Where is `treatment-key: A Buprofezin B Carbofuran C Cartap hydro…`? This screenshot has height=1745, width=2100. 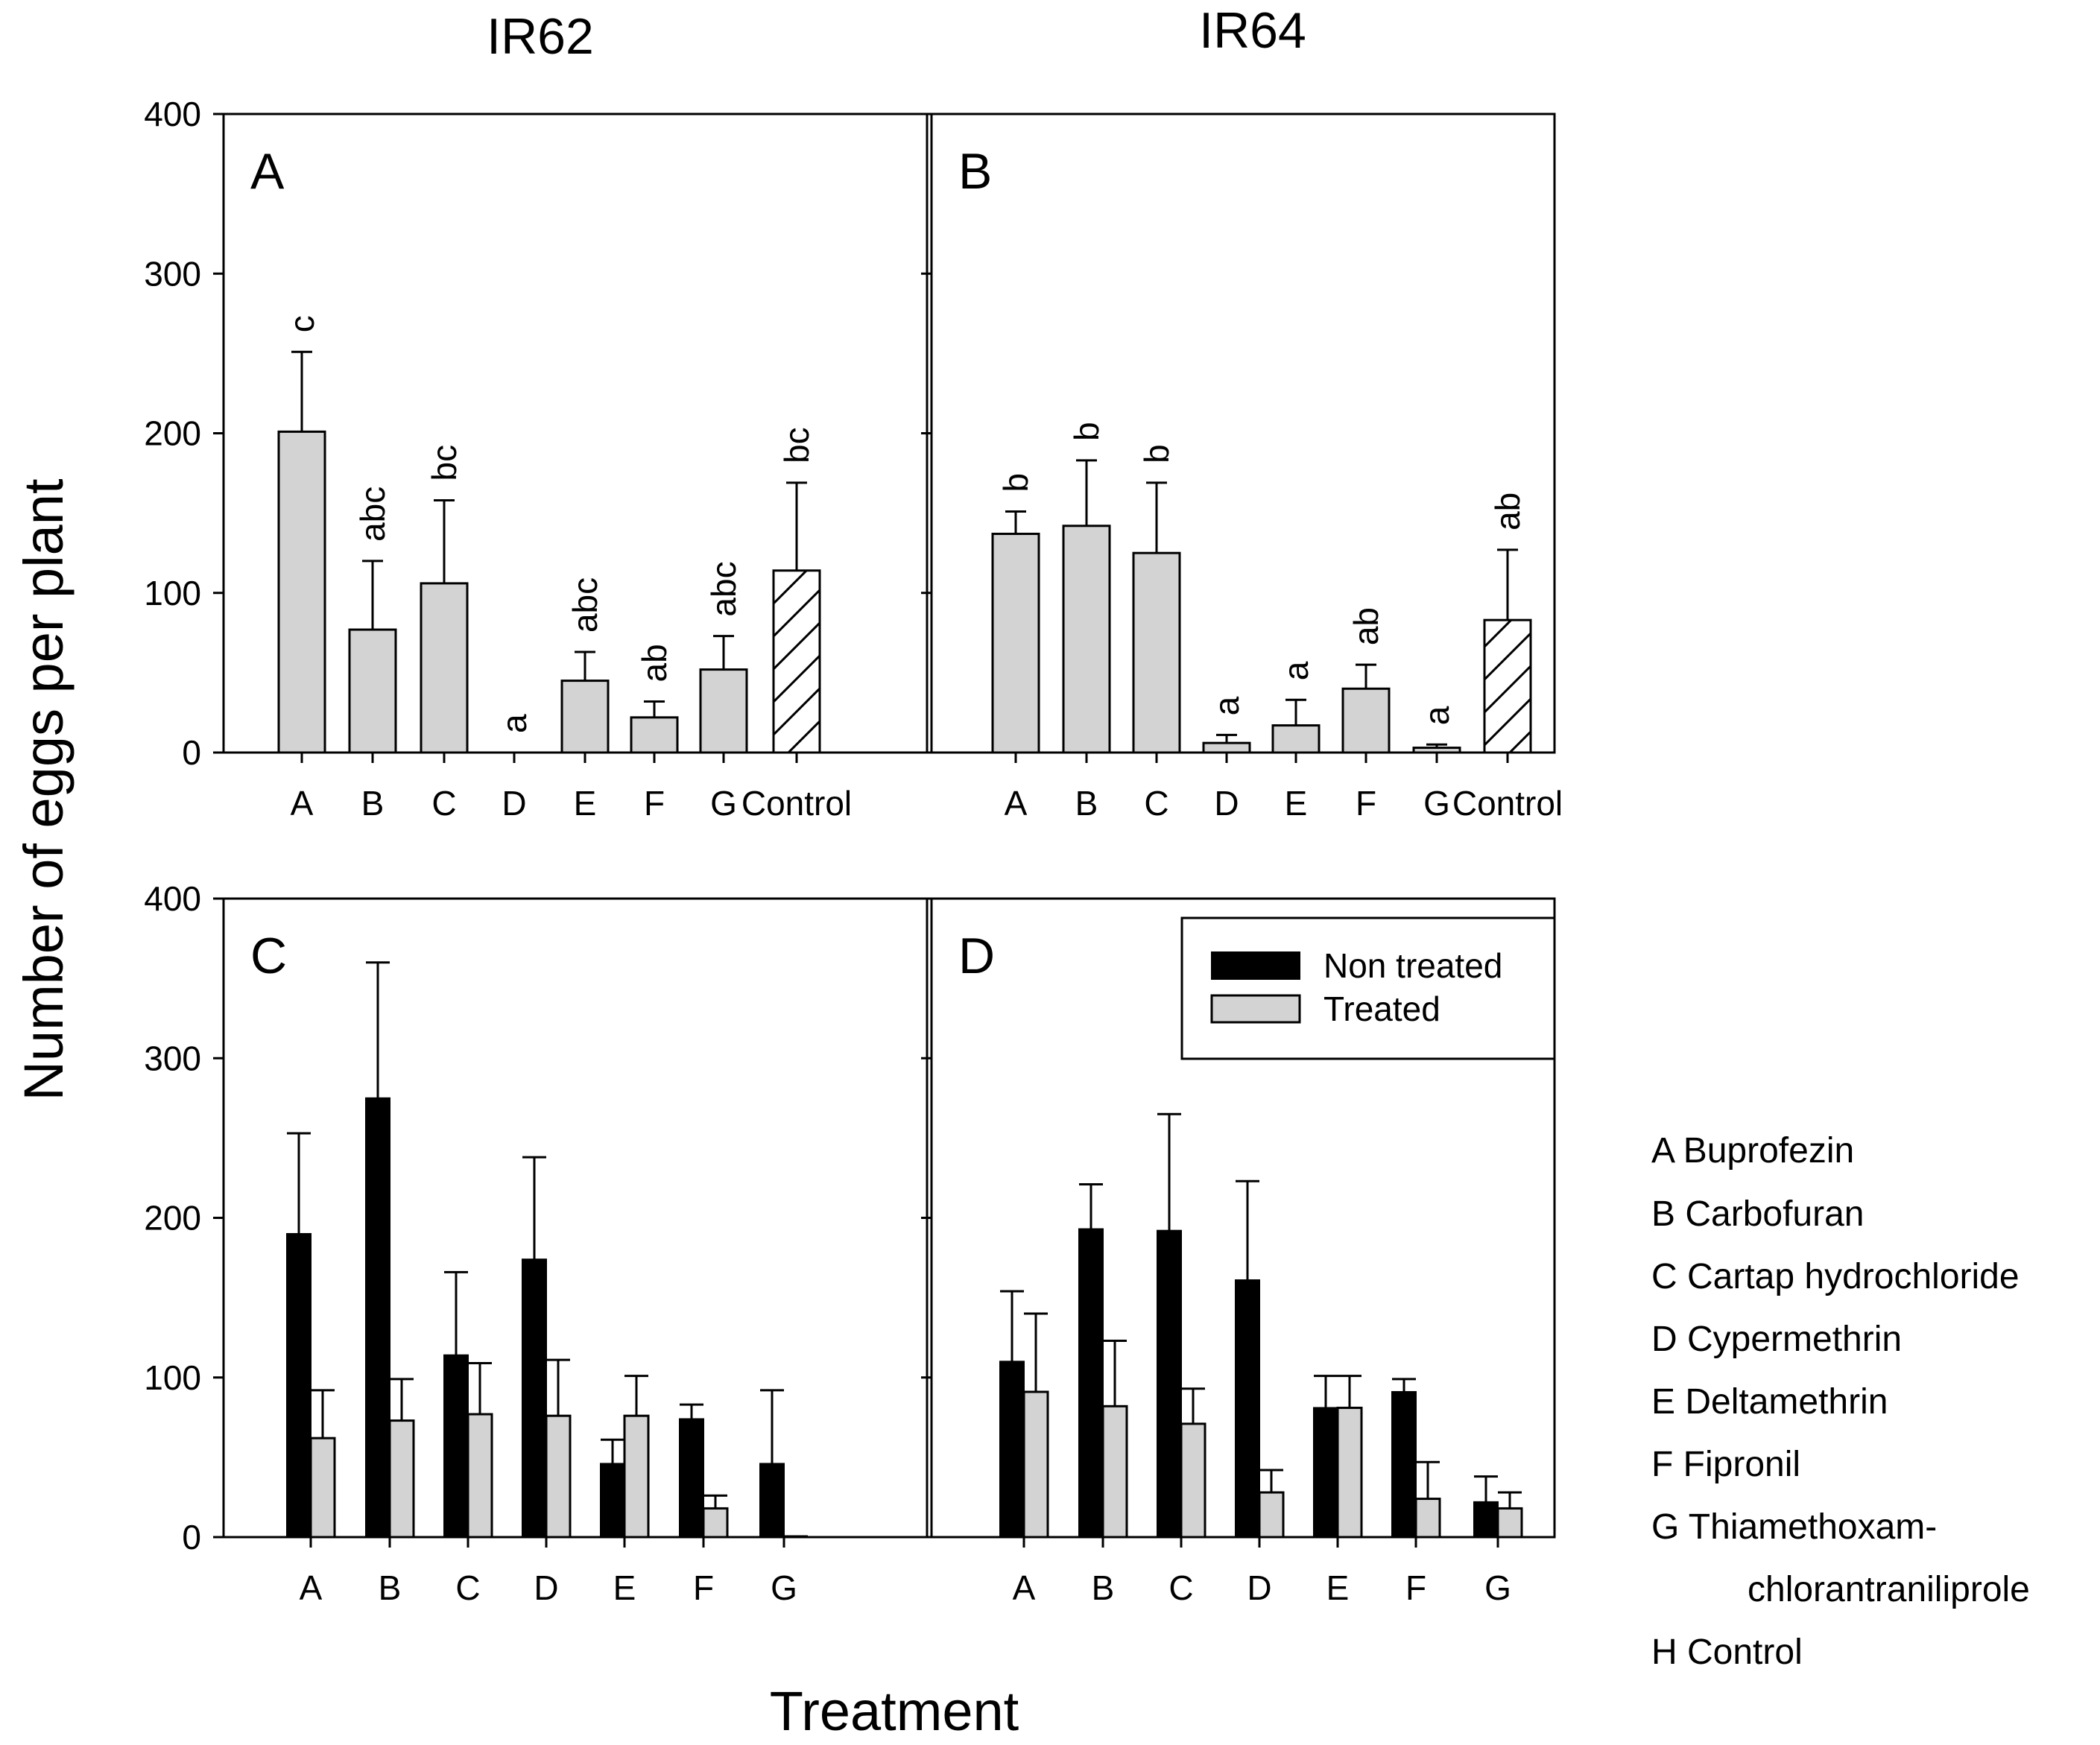 treatment-key: A Buprofezin B Carbofuran C Cartap hydro… is located at coordinates (1840, 1401).